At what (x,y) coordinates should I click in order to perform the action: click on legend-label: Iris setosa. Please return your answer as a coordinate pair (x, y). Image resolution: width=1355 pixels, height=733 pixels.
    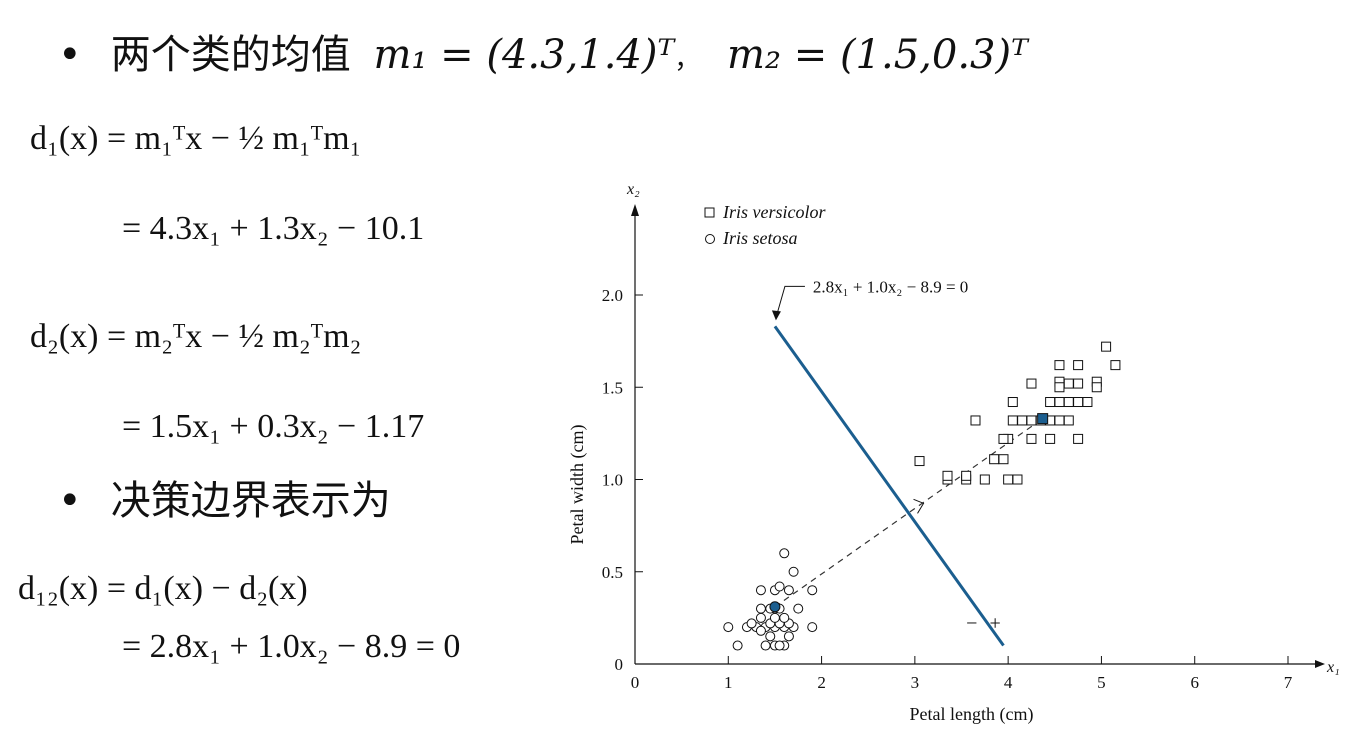
    Looking at the image, I should click on (760, 238).